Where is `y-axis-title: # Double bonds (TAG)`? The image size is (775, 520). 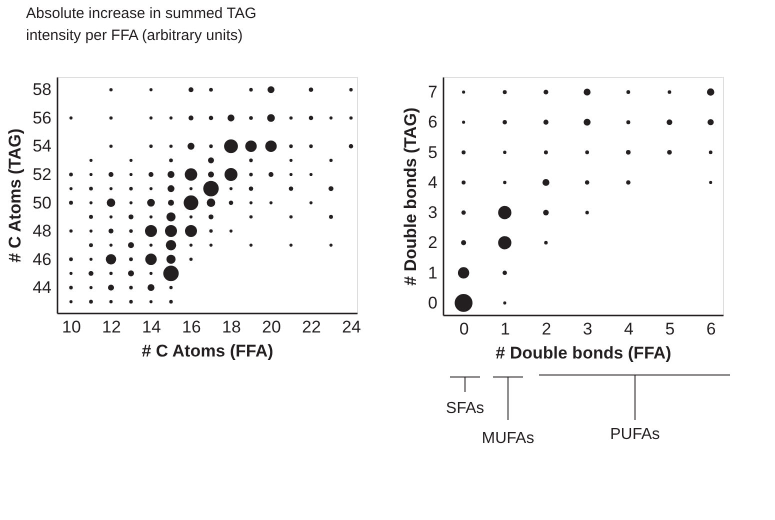
y-axis-title: # Double bonds (TAG) is located at coordinates (410, 196).